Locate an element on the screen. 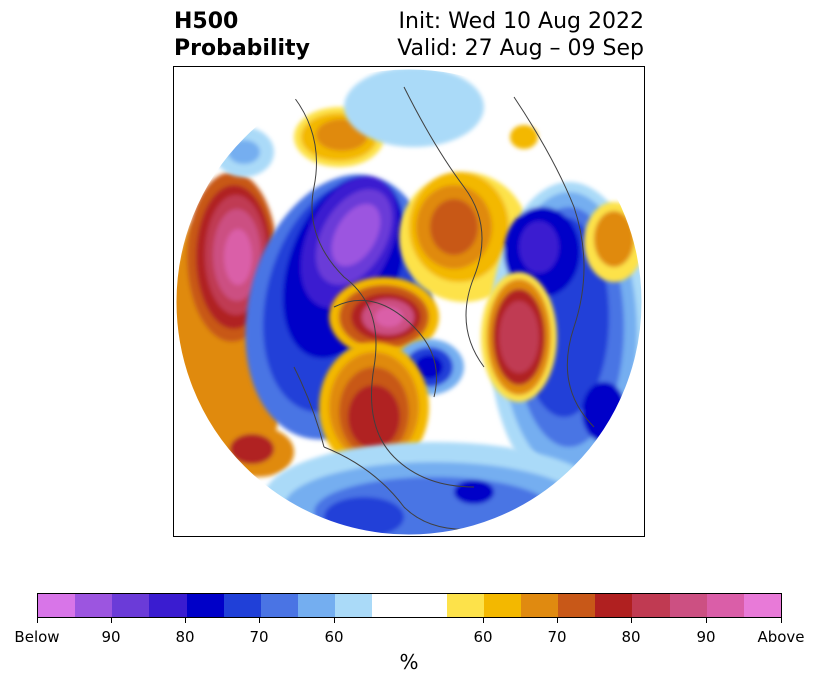 The image size is (819, 686). colorbar-tick-label: Above is located at coordinates (781, 637).